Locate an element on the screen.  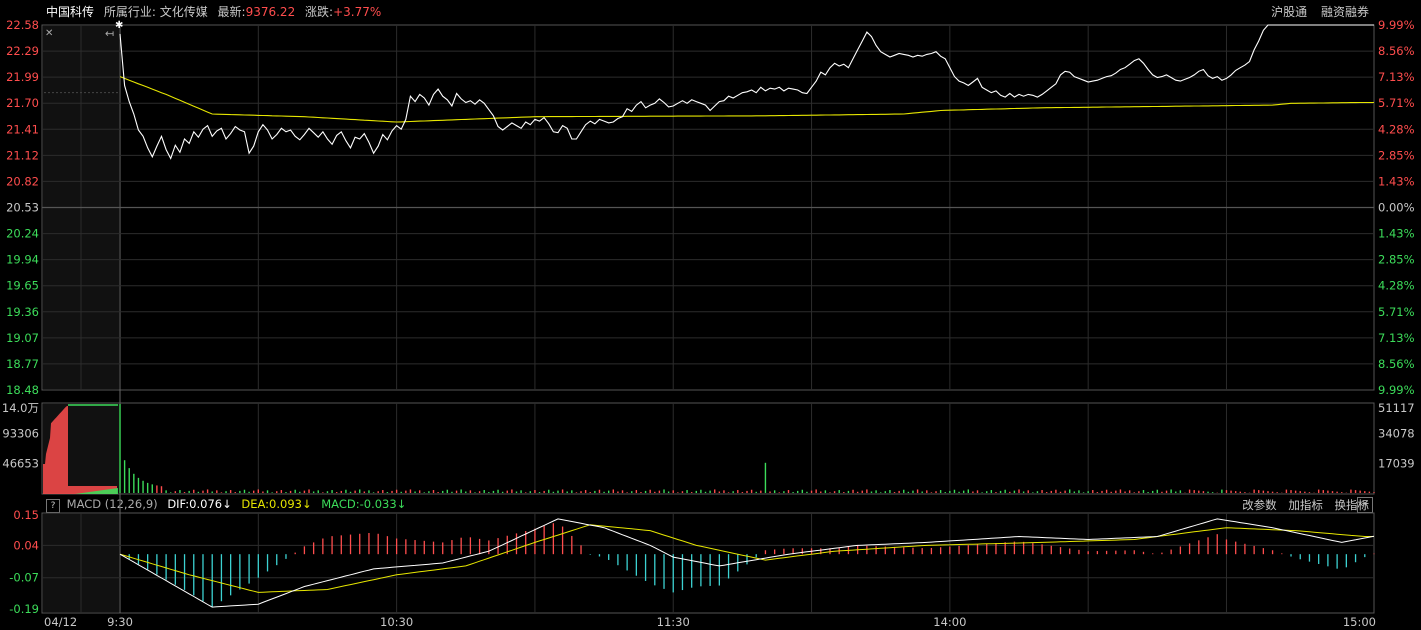
price-tick-label: 21.70 is located at coordinates (22, 103).